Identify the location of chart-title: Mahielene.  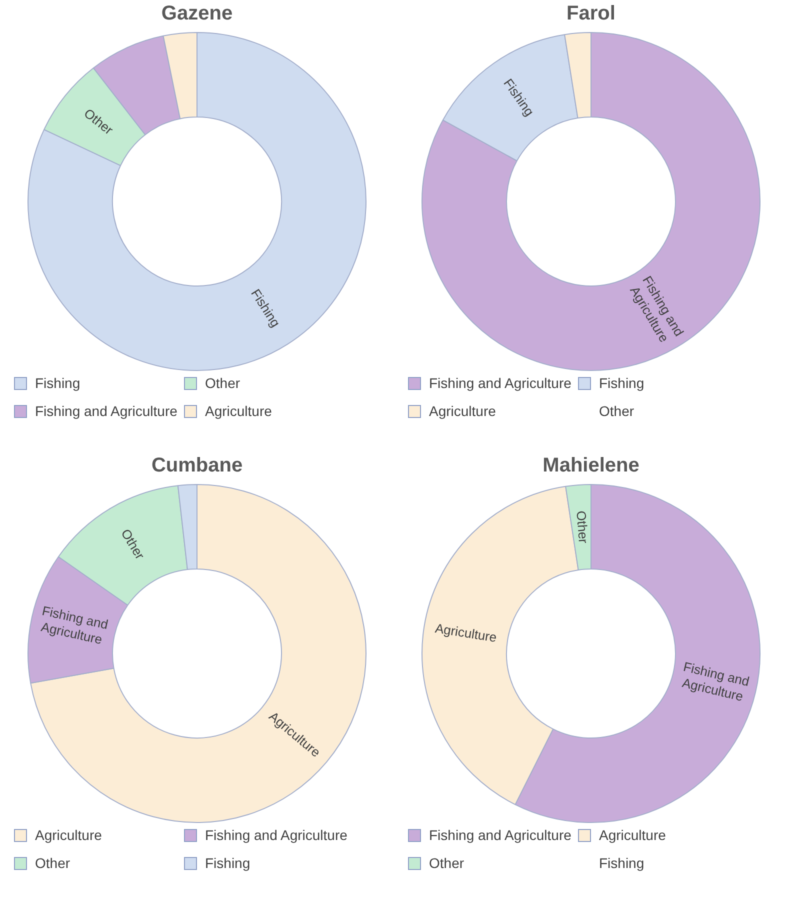
(591, 465).